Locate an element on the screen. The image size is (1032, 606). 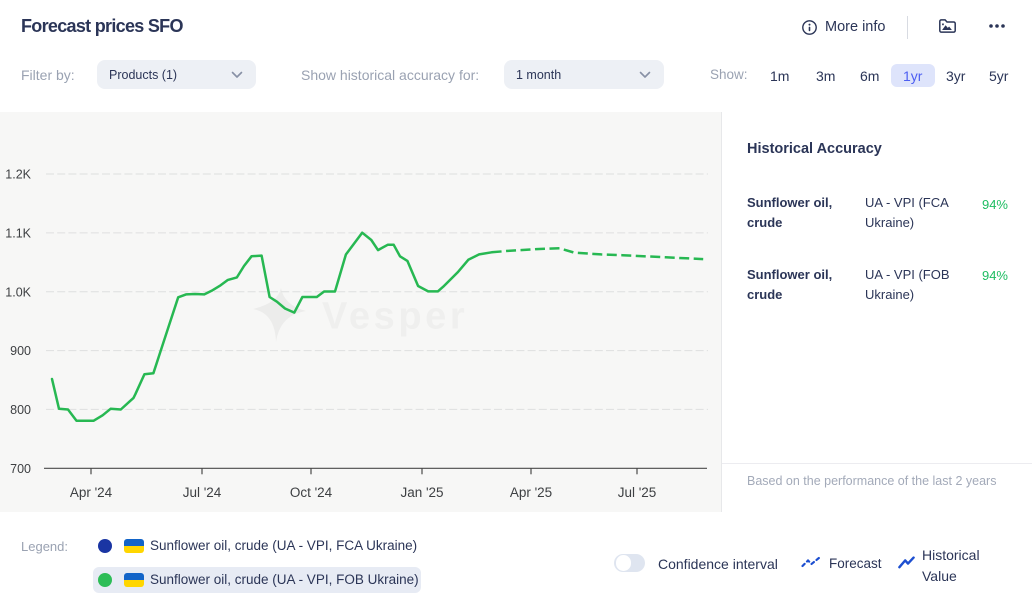
svg-text: 1.1K is located at coordinates (18, 234).